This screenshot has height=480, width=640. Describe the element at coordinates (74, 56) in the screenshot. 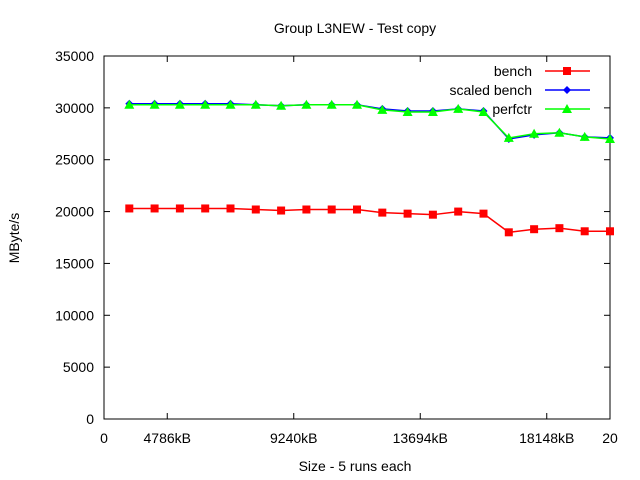

I see `y-tick-label: 35000` at that location.